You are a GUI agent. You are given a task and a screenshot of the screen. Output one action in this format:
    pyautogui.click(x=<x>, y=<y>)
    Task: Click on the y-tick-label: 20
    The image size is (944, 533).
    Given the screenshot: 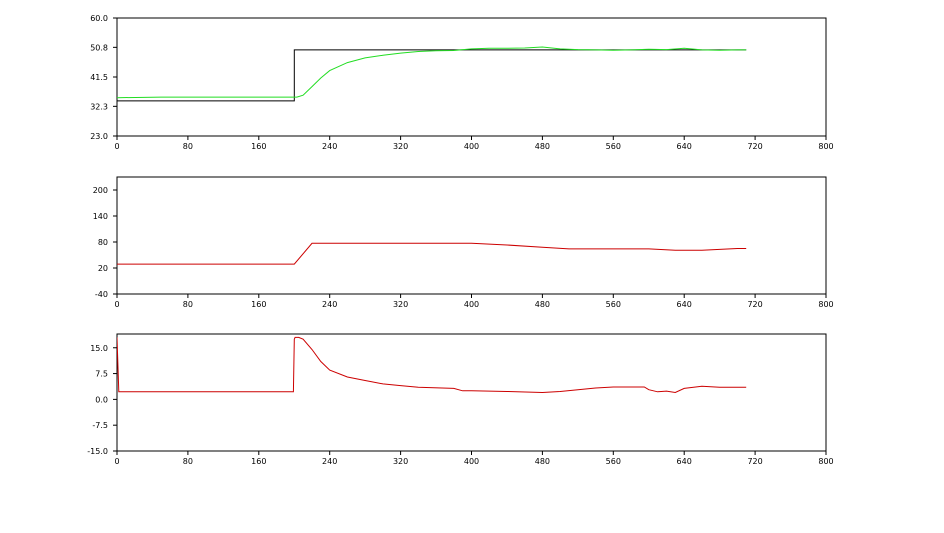 What is the action you would take?
    pyautogui.click(x=103, y=268)
    